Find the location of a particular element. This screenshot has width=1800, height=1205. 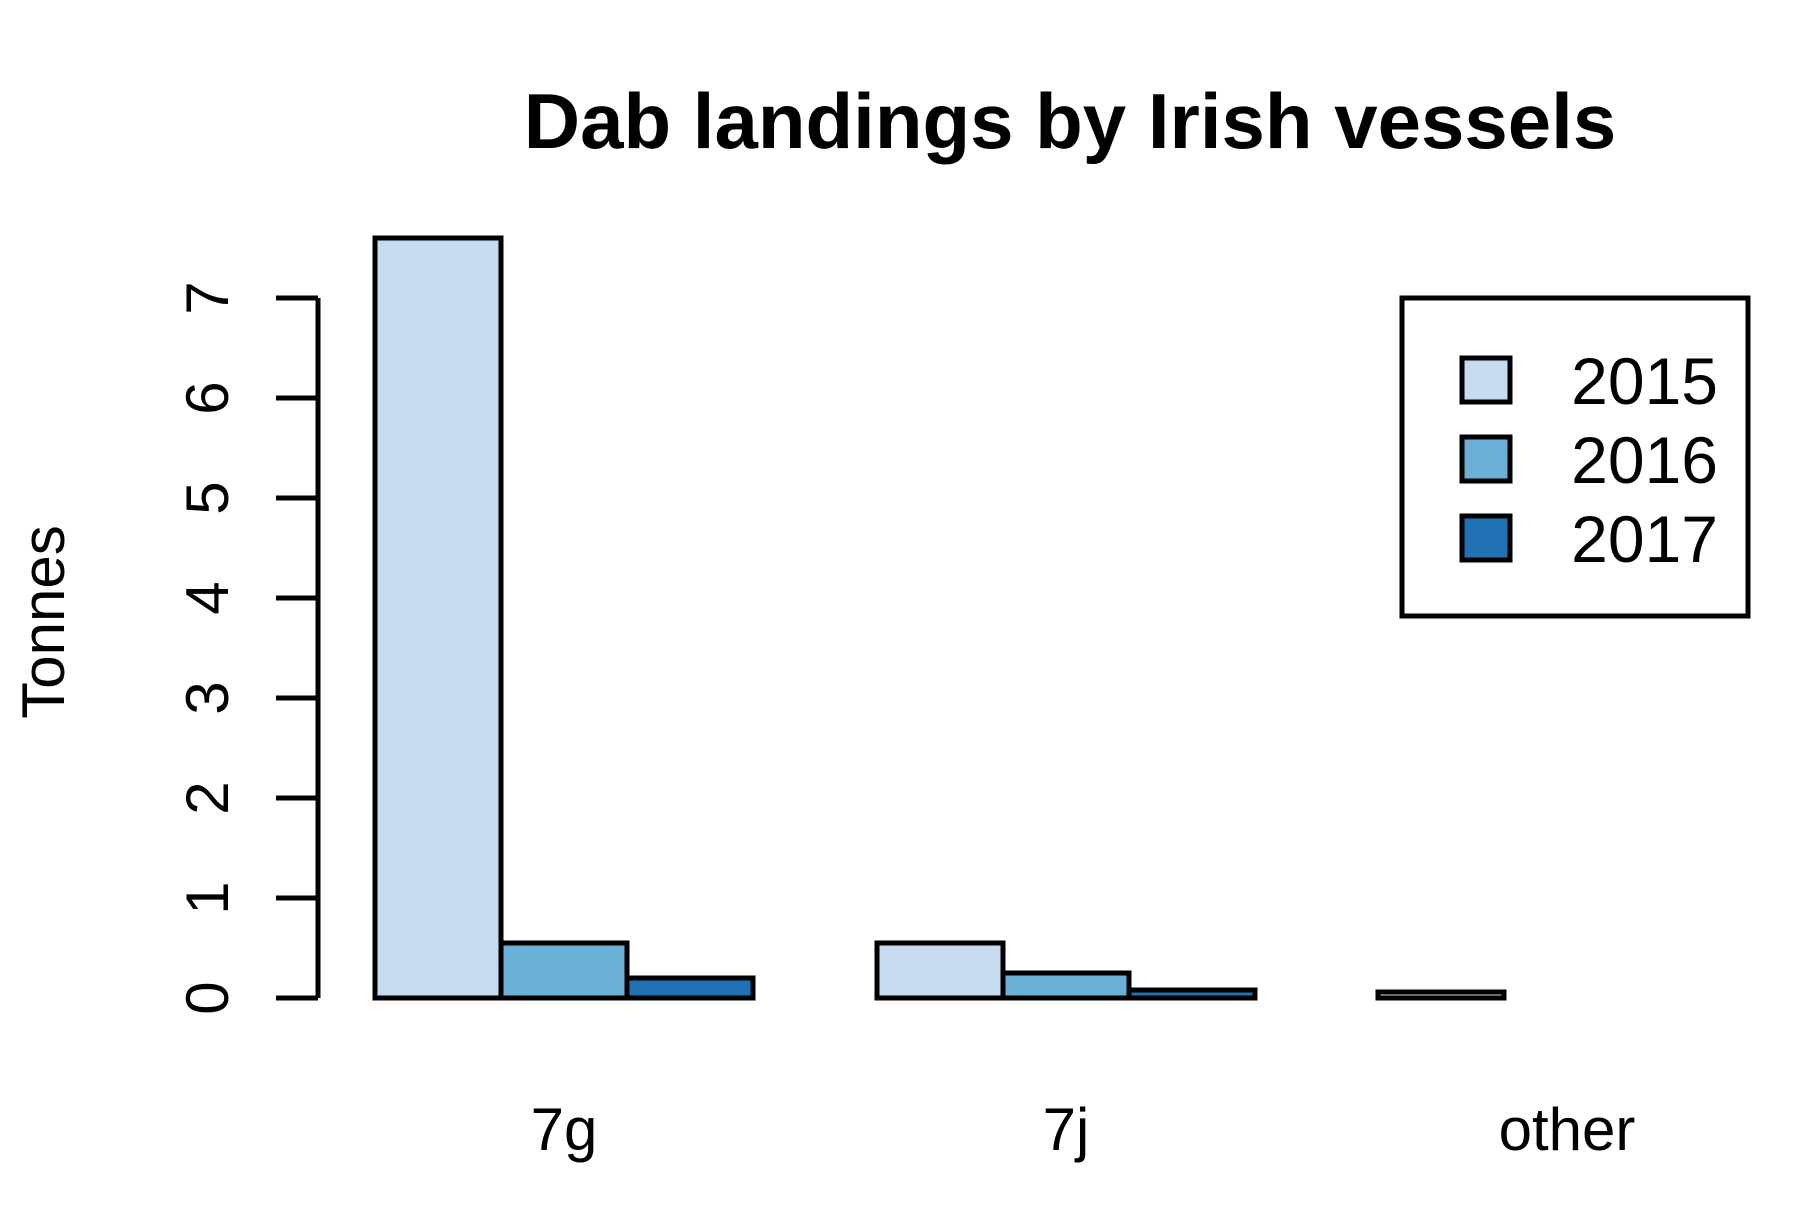

legend-label: 2017 is located at coordinates (1644, 539).